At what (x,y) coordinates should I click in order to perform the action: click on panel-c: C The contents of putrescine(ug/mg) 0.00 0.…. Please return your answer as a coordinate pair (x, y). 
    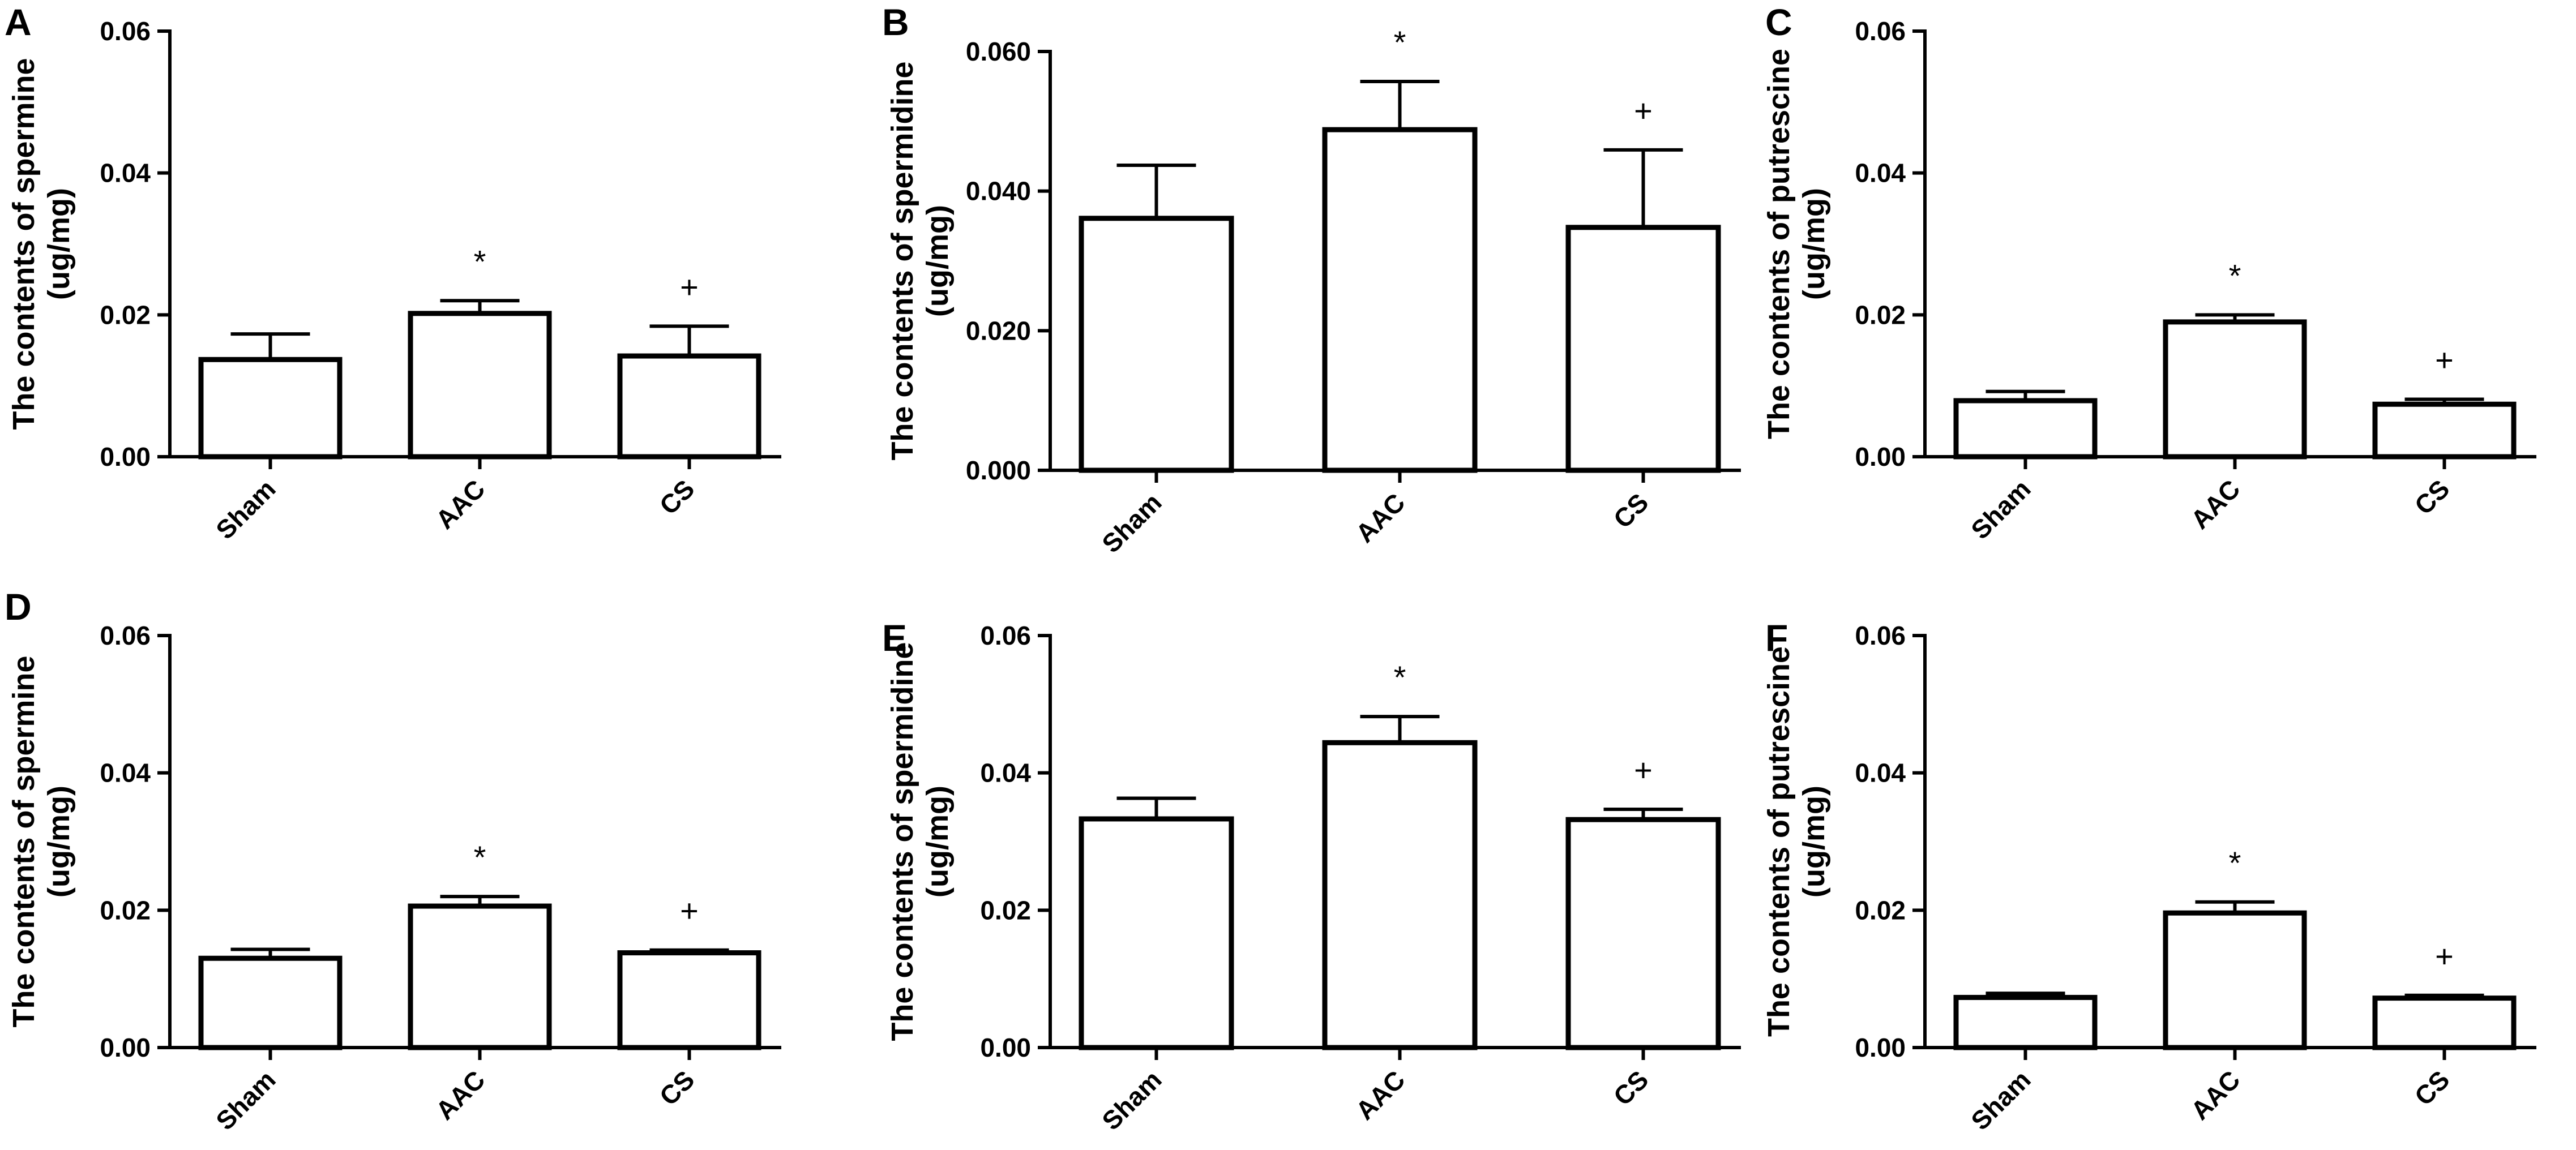
    Looking at the image, I should click on (2149, 273).